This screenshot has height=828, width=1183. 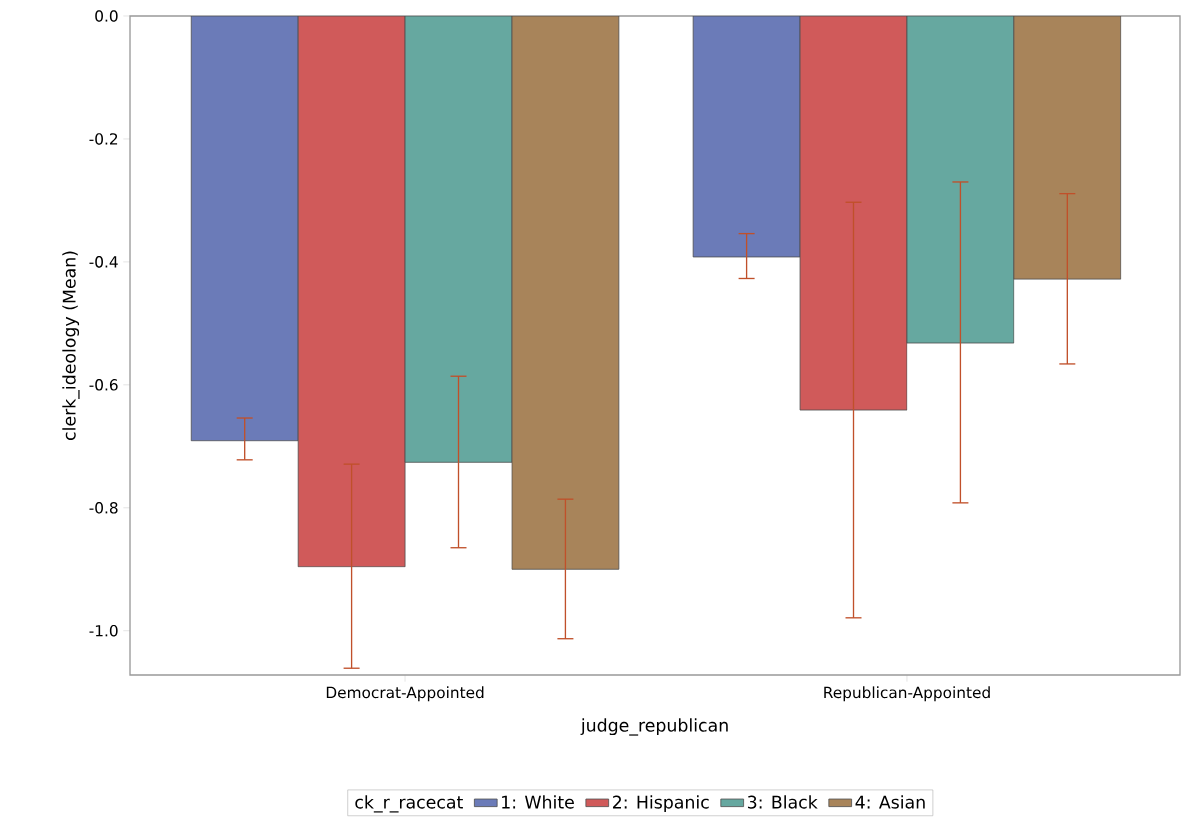 I want to click on y-tick-label: -0.2, so click(x=103, y=139).